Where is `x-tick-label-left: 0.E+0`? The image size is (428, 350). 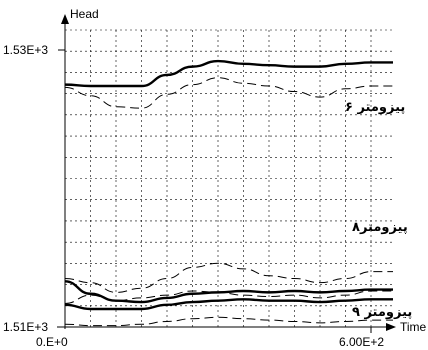
x-tick-label-left: 0.E+0 is located at coordinates (52, 342).